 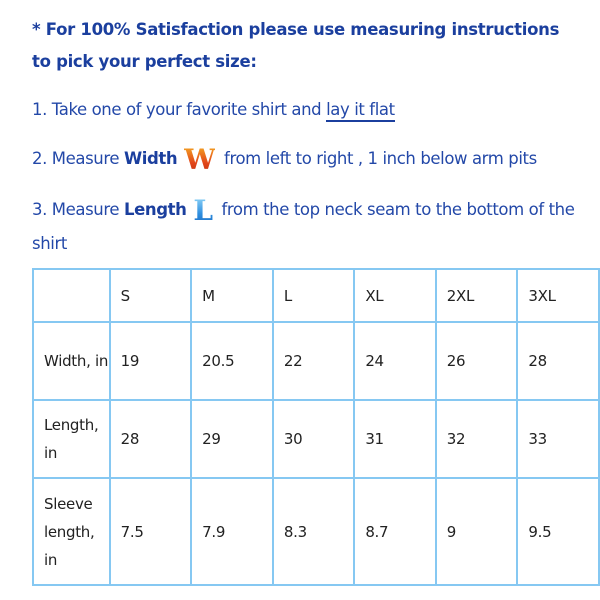 What do you see at coordinates (150, 361) in the screenshot?
I see `table-cell: 19` at bounding box center [150, 361].